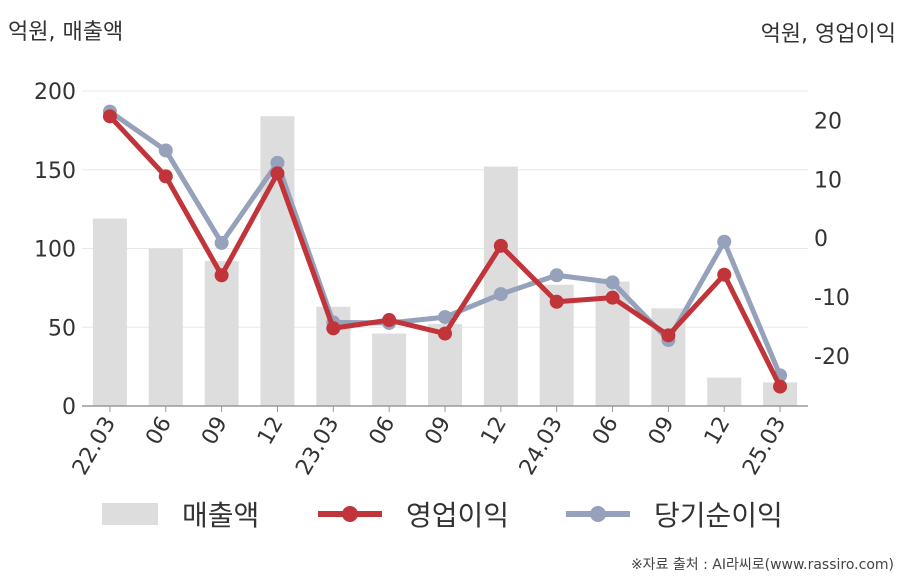  What do you see at coordinates (180, 514) in the screenshot?
I see `legend-item-revenue: 매출액` at bounding box center [180, 514].